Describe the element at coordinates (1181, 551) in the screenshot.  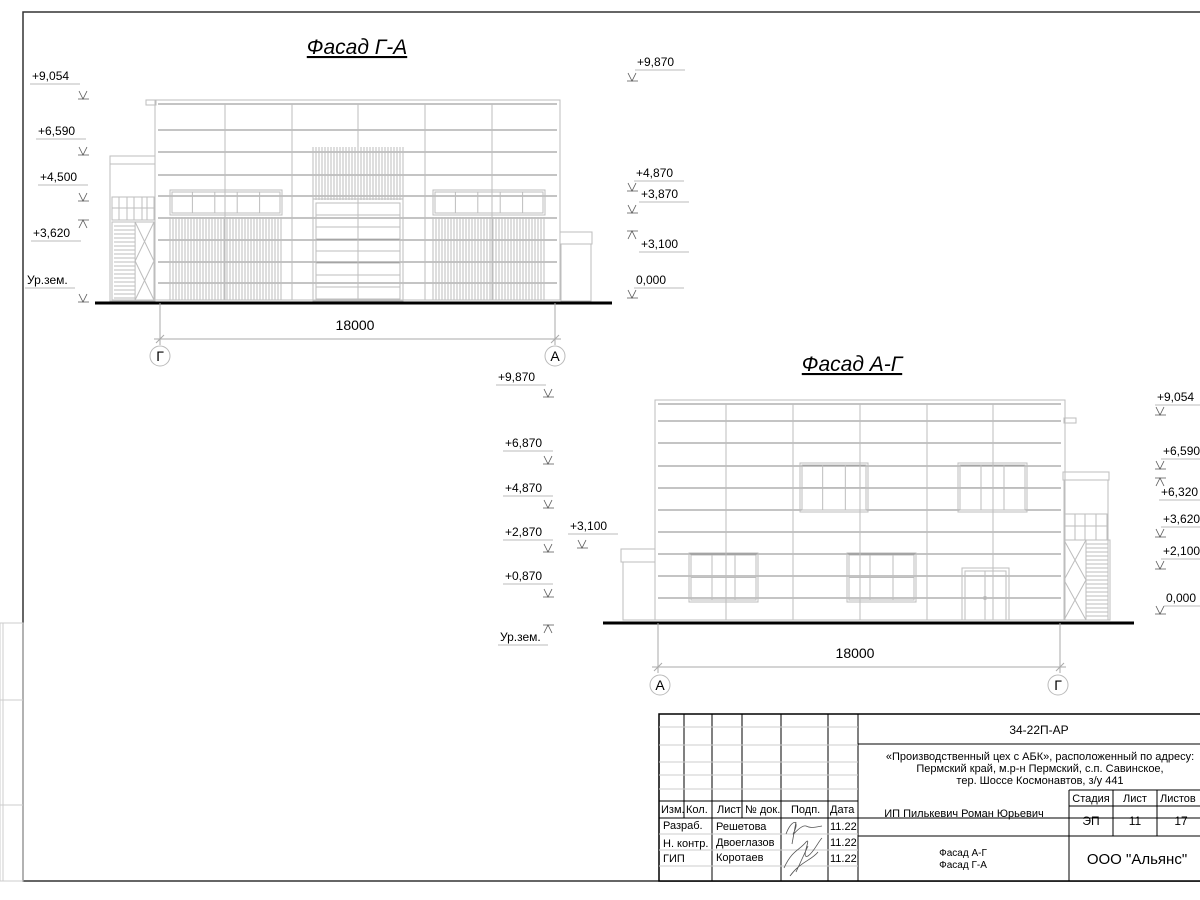
I see `elevation-value: +2,100` at that location.